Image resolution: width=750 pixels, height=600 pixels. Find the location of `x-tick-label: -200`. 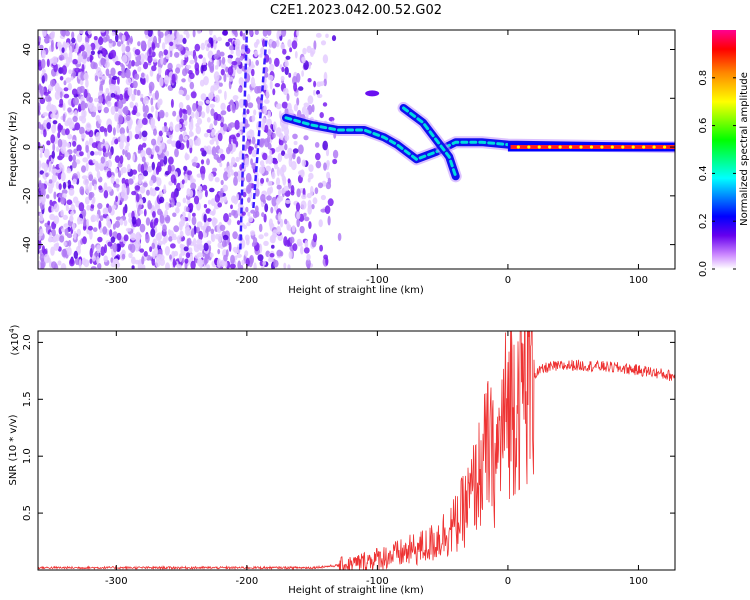

x-tick-label: -200 is located at coordinates (247, 581).